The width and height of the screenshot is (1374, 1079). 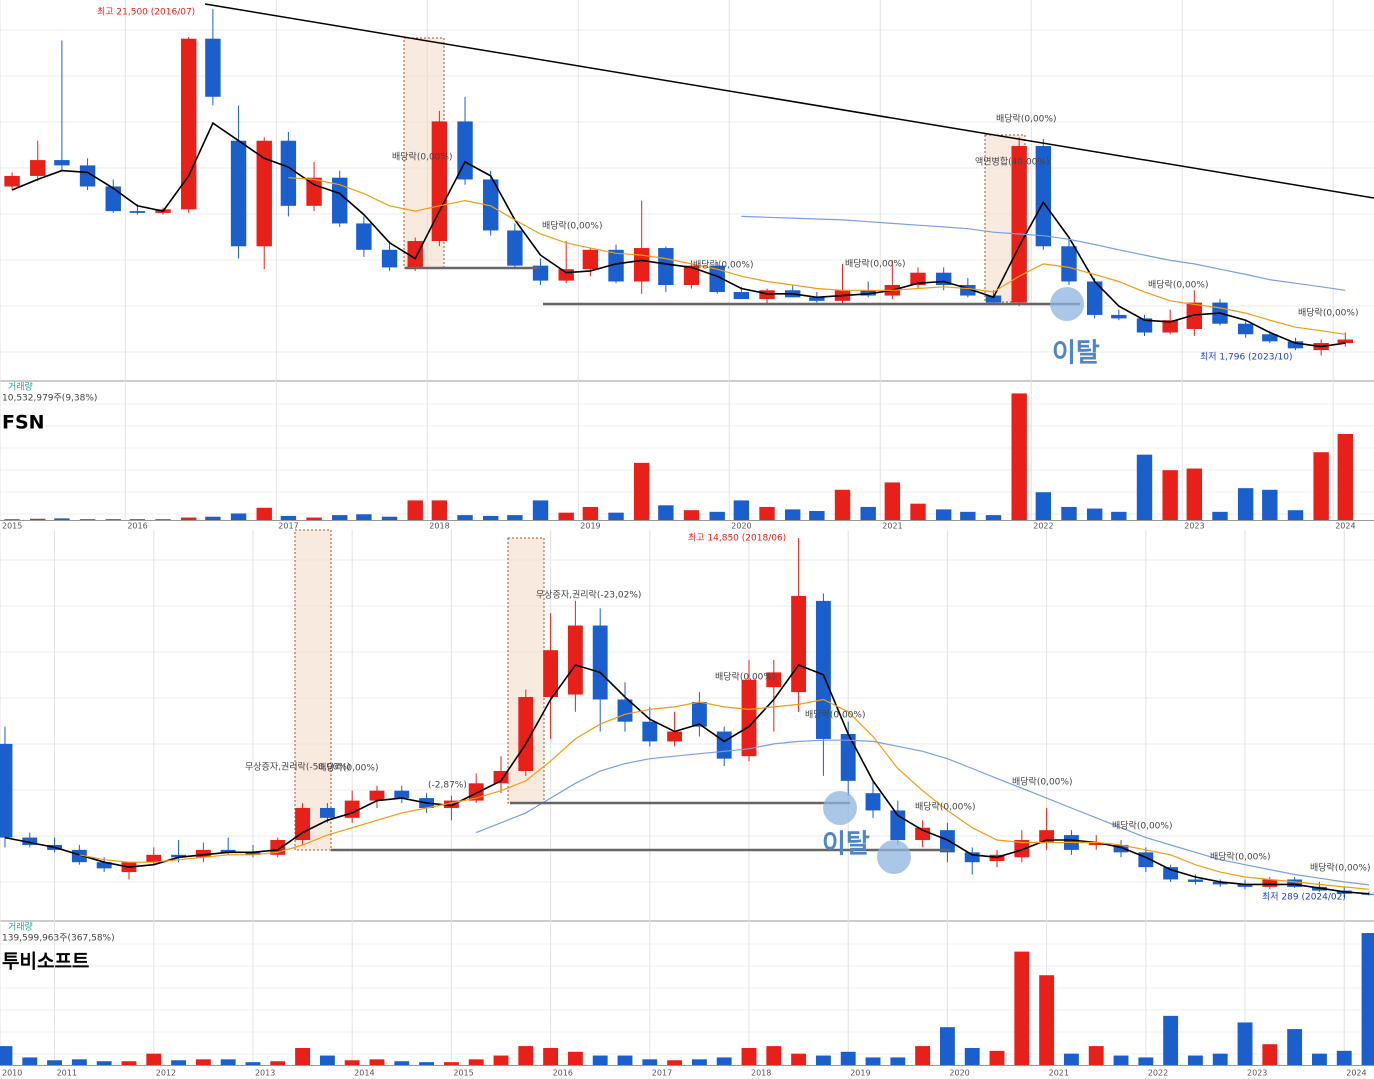 What do you see at coordinates (1246, 357) in the screenshot?
I see `annotation: 최저 1,796 (2023/10)` at bounding box center [1246, 357].